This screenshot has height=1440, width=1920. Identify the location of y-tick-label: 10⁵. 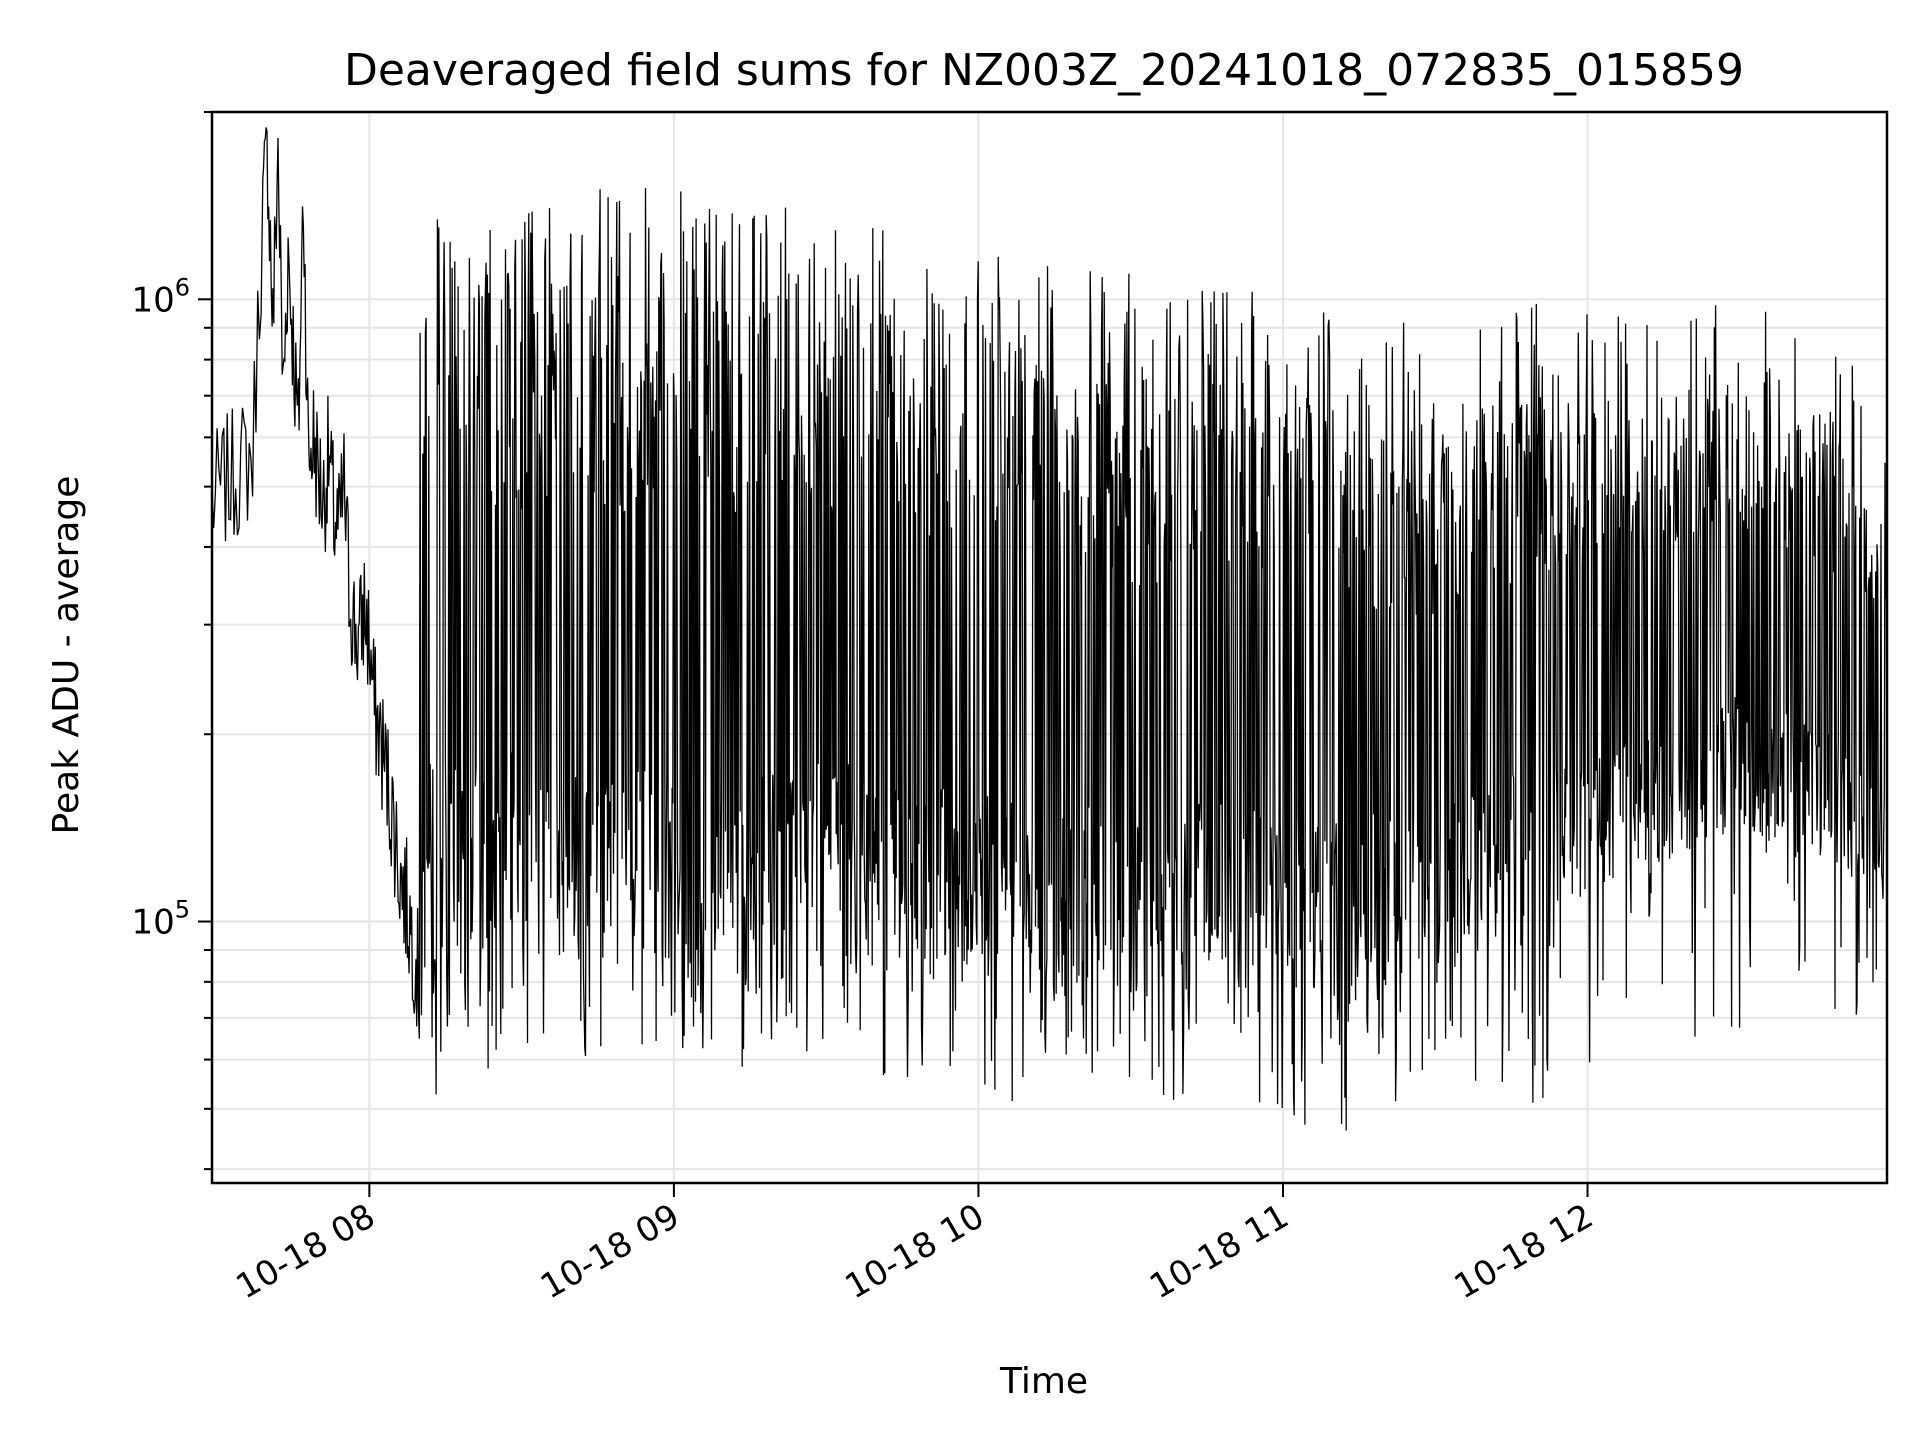
(160, 919).